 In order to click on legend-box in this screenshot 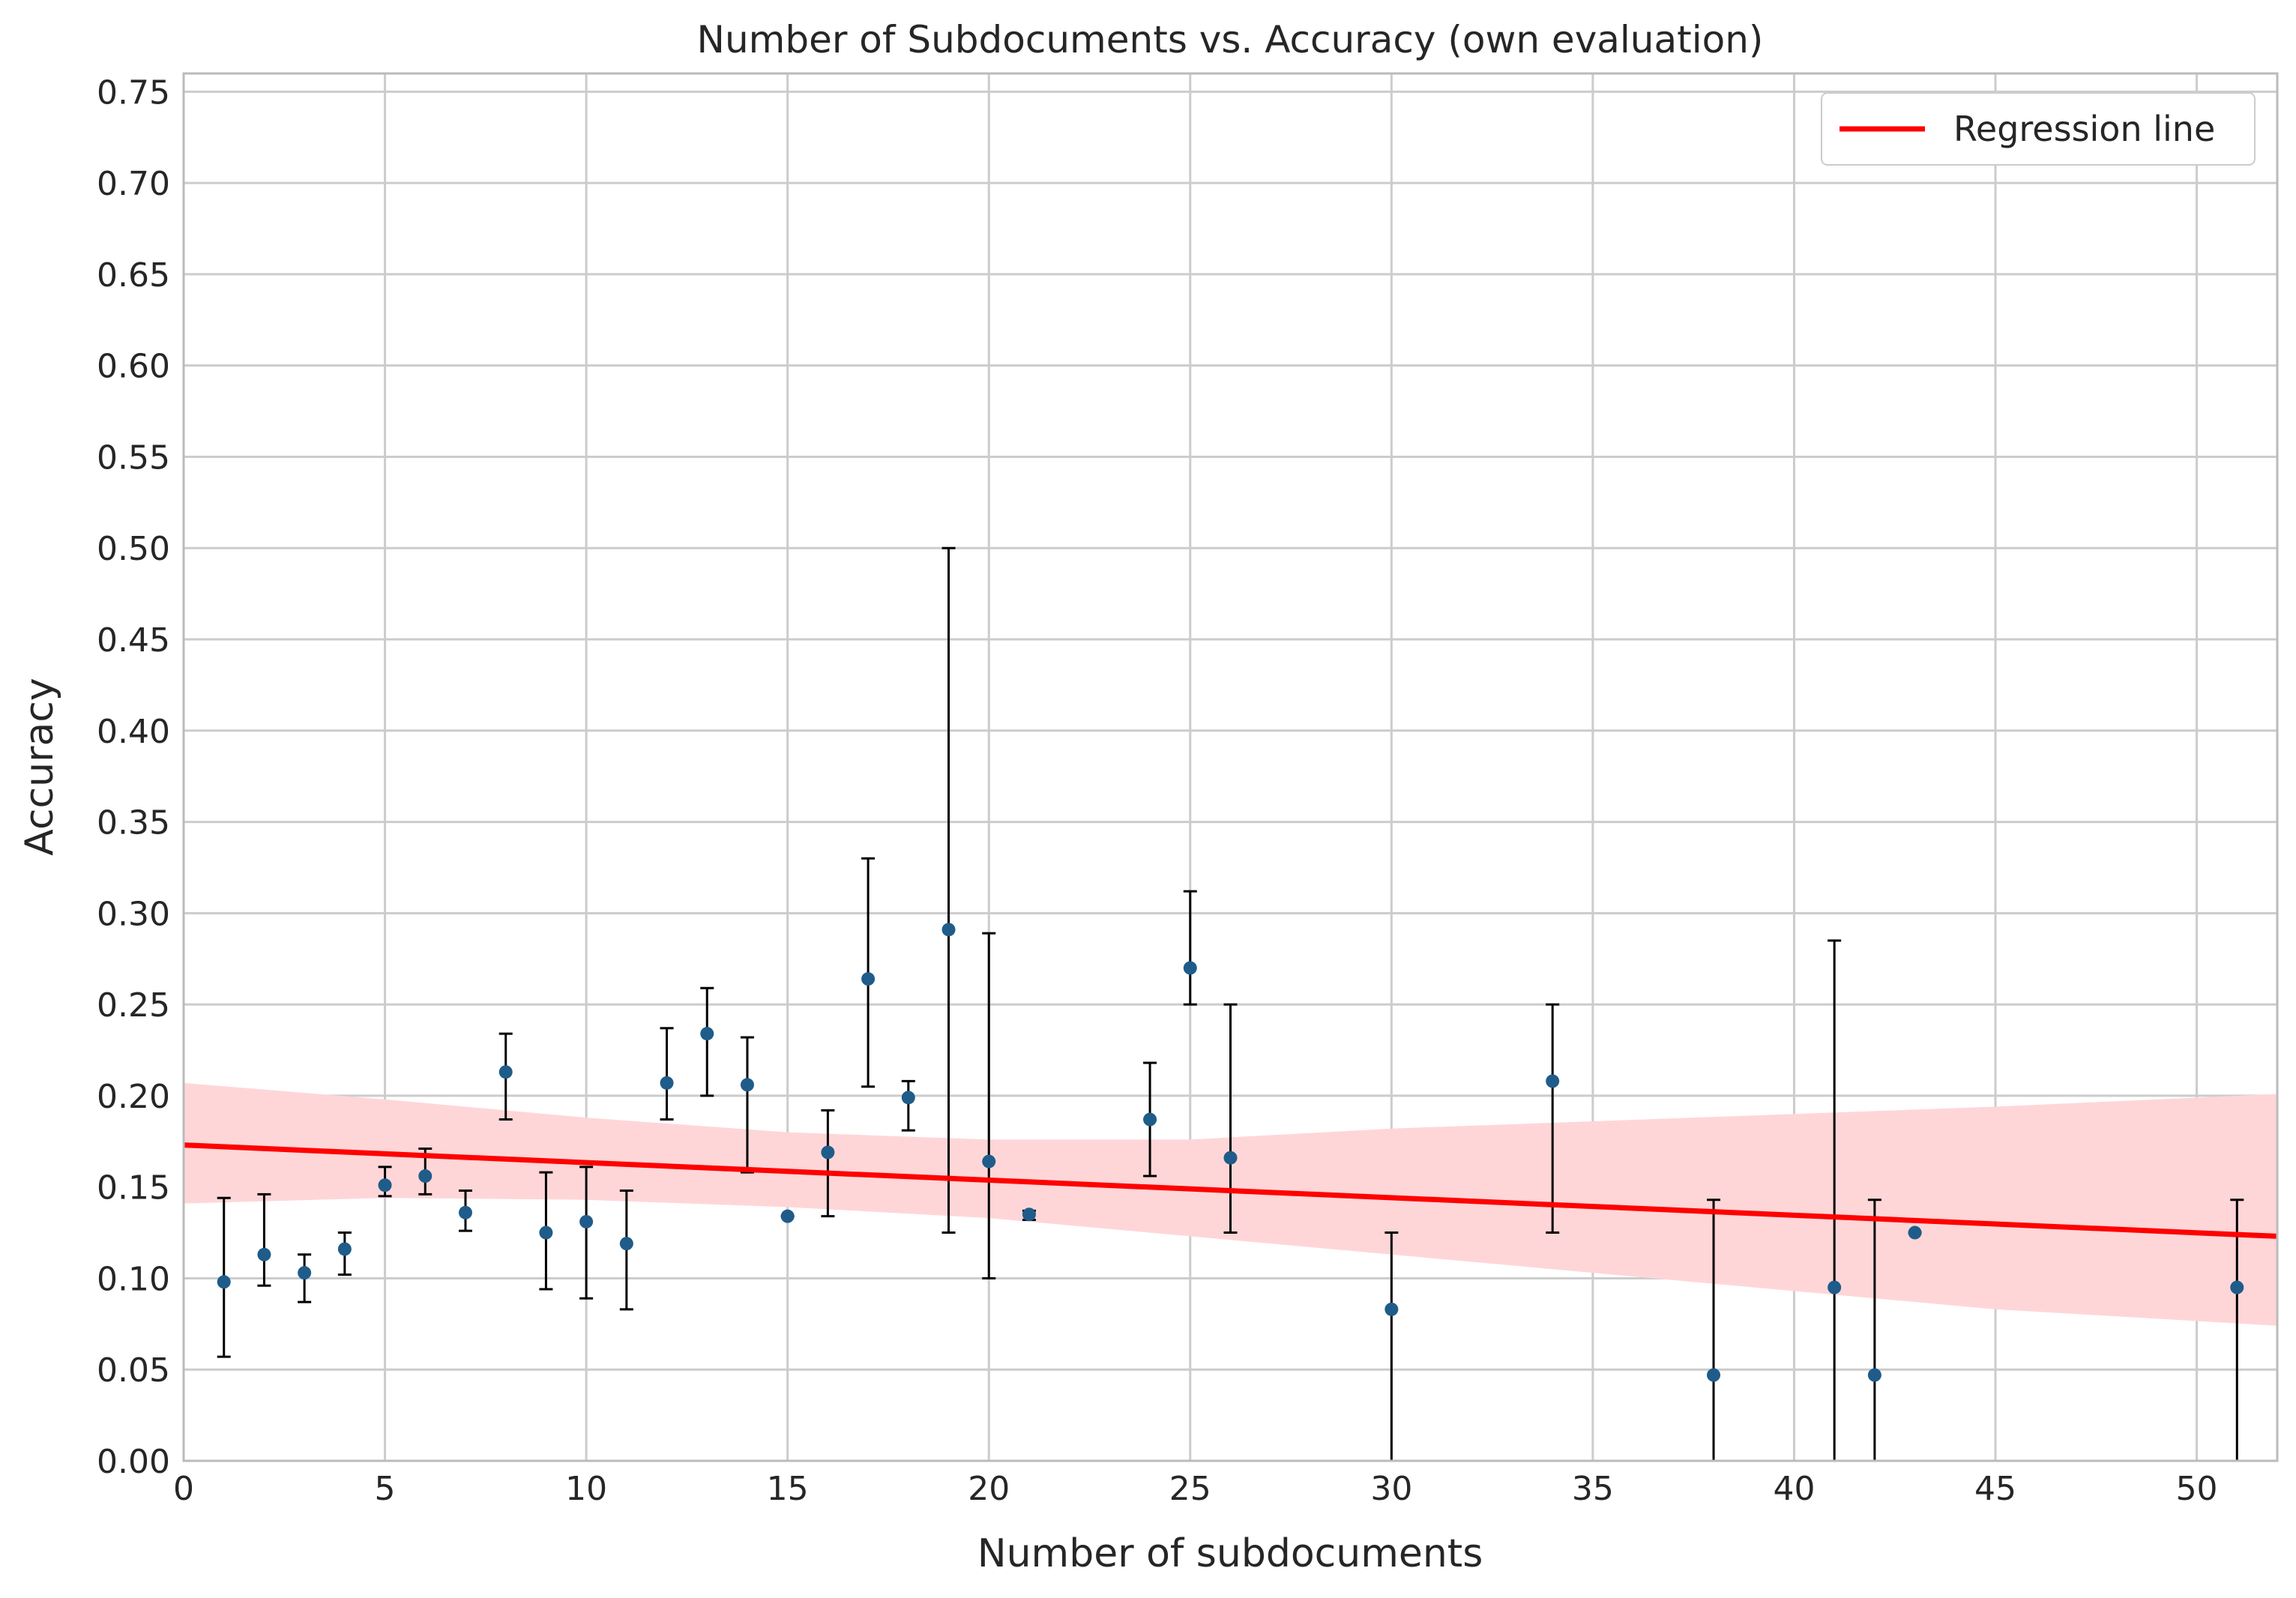, I will do `click(2039, 129)`.